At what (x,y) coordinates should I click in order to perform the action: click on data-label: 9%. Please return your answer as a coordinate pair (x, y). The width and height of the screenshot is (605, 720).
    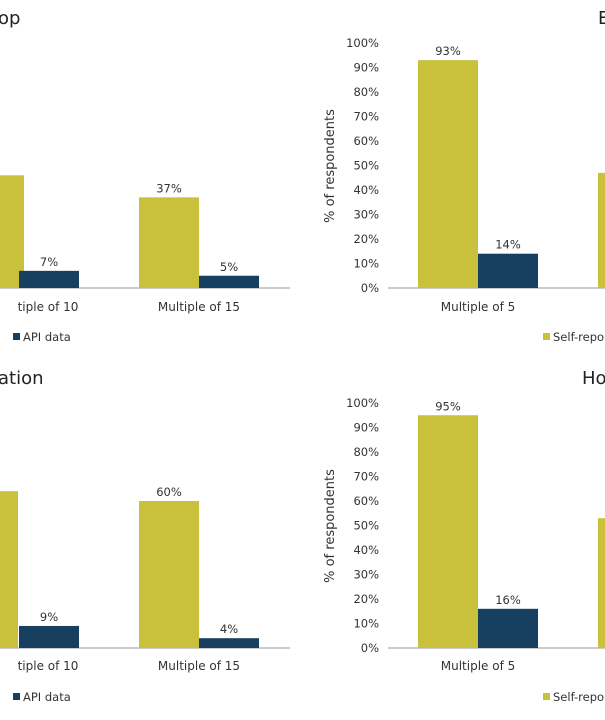
    Looking at the image, I should click on (49, 617).